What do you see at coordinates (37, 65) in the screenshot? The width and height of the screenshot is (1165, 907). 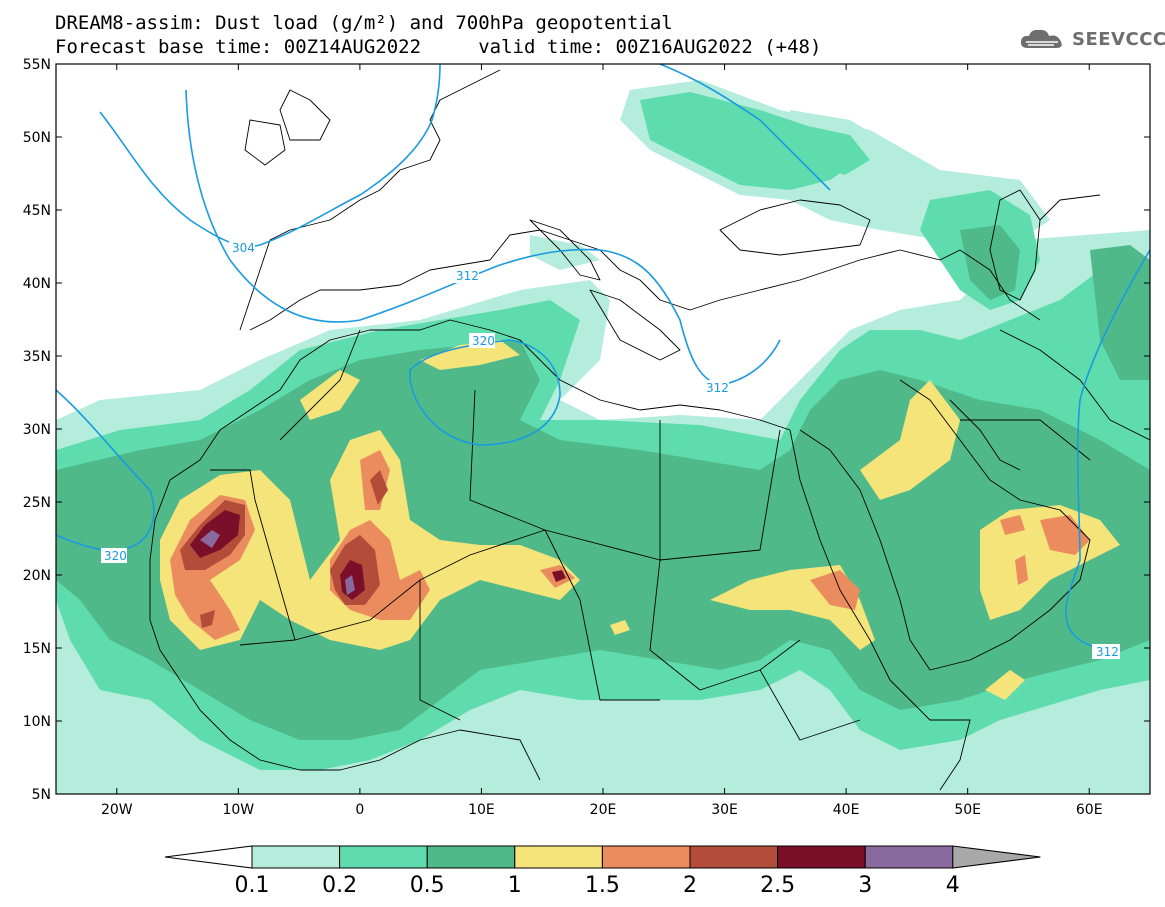 I see `lat-tick-label: 55N` at bounding box center [37, 65].